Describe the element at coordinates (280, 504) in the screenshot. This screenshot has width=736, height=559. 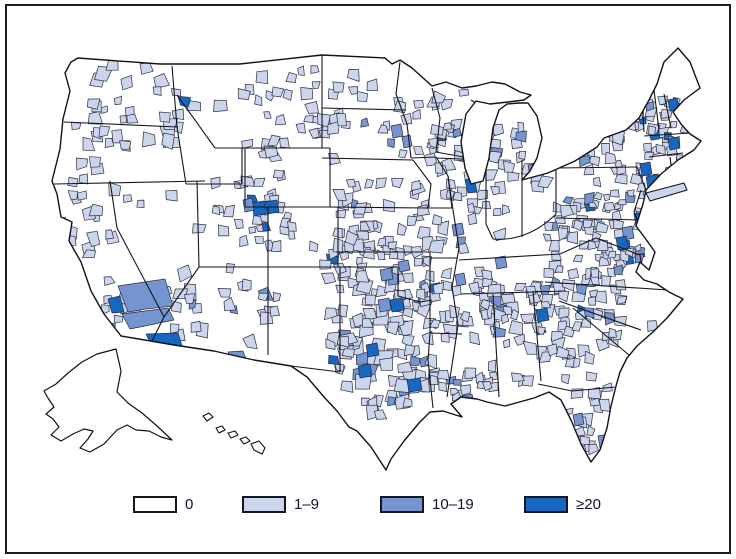
I see `legend-item-1-9: 1–9` at that location.